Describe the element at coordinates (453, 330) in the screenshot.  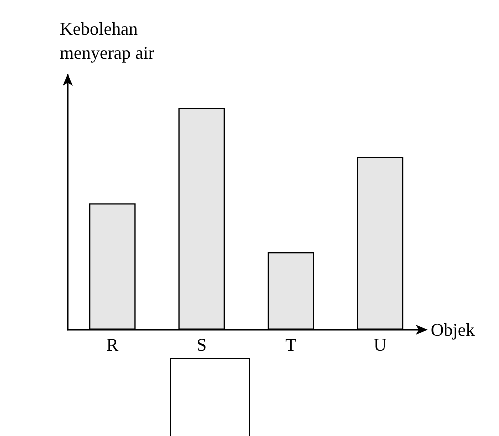
I see `x-axis-title: Objek` at that location.